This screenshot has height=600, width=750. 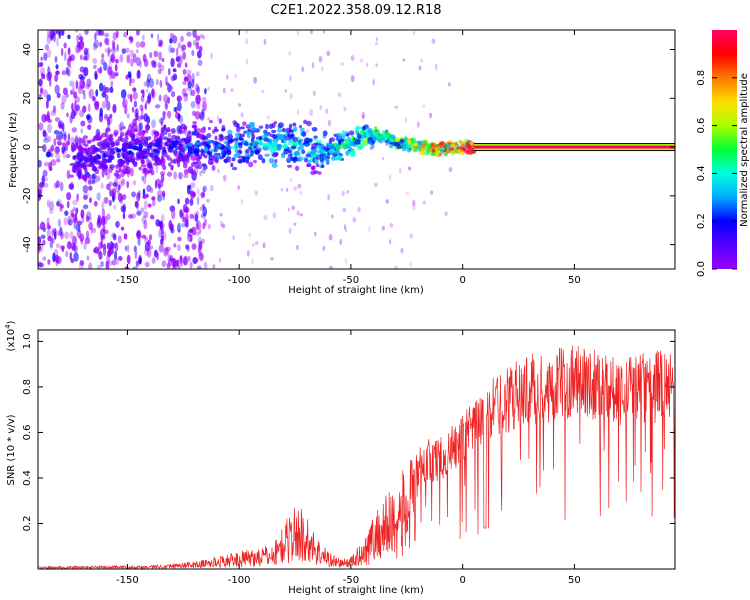 What do you see at coordinates (574, 580) in the screenshot?
I see `x-tick-label: 50` at bounding box center [574, 580].